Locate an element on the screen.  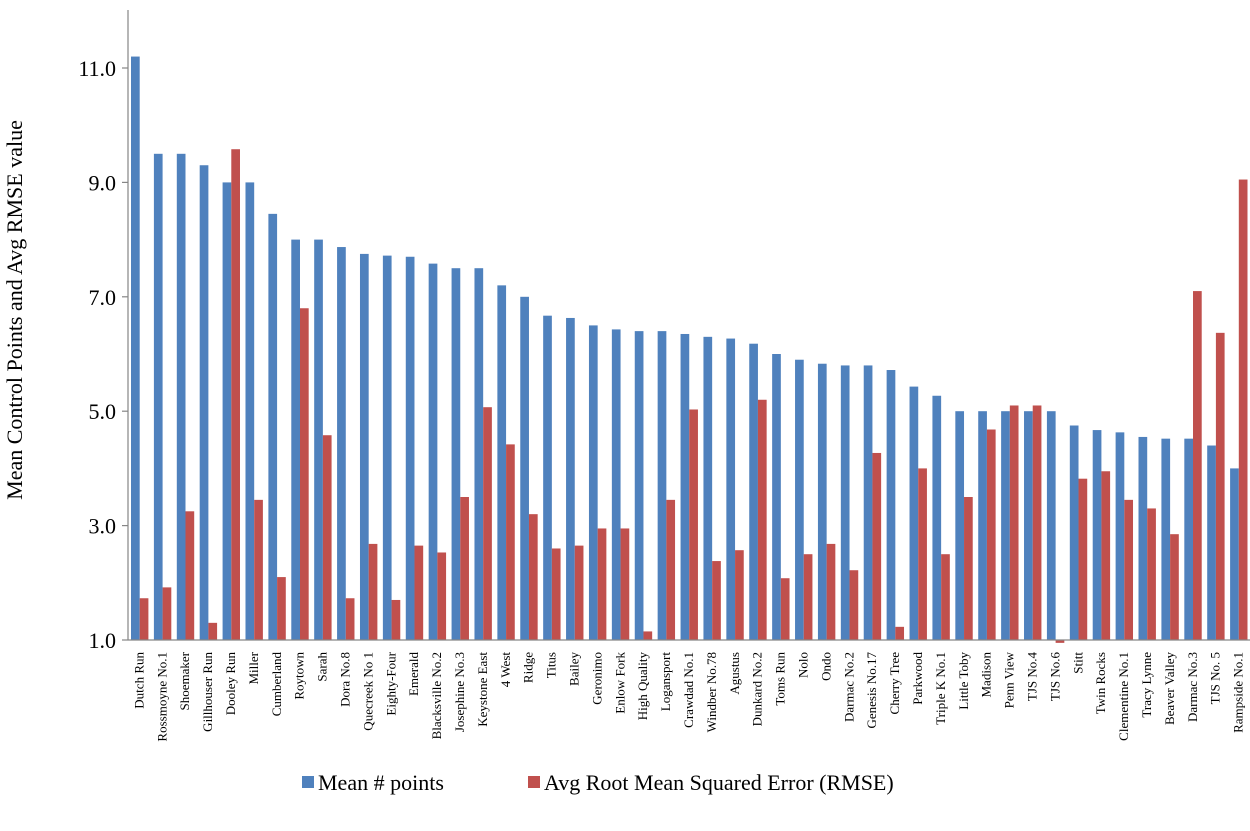
x-category-label-42: Twin Rocks is located at coordinates (1100, 683).